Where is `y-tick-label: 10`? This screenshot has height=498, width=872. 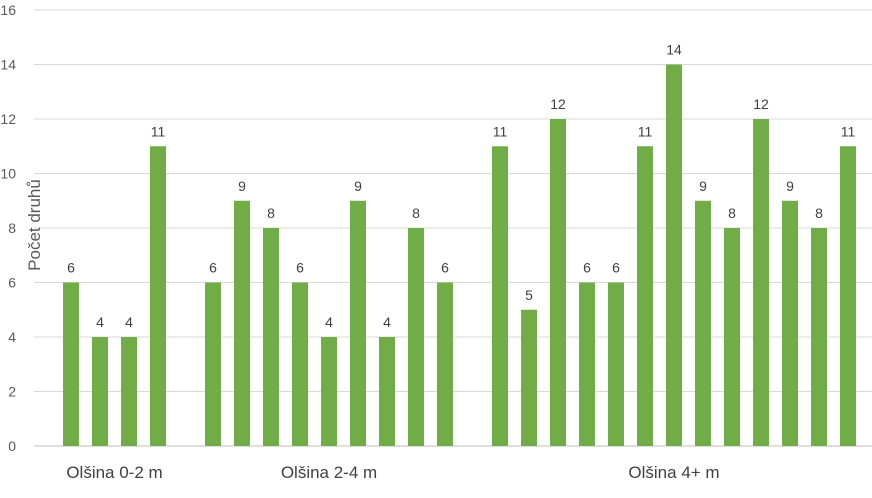 y-tick-label: 10 is located at coordinates (8, 174).